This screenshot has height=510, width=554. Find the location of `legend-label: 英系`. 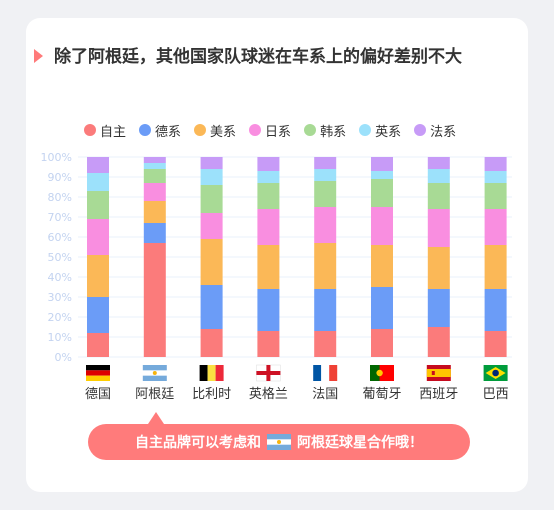

legend-label: 英系 is located at coordinates (388, 132).